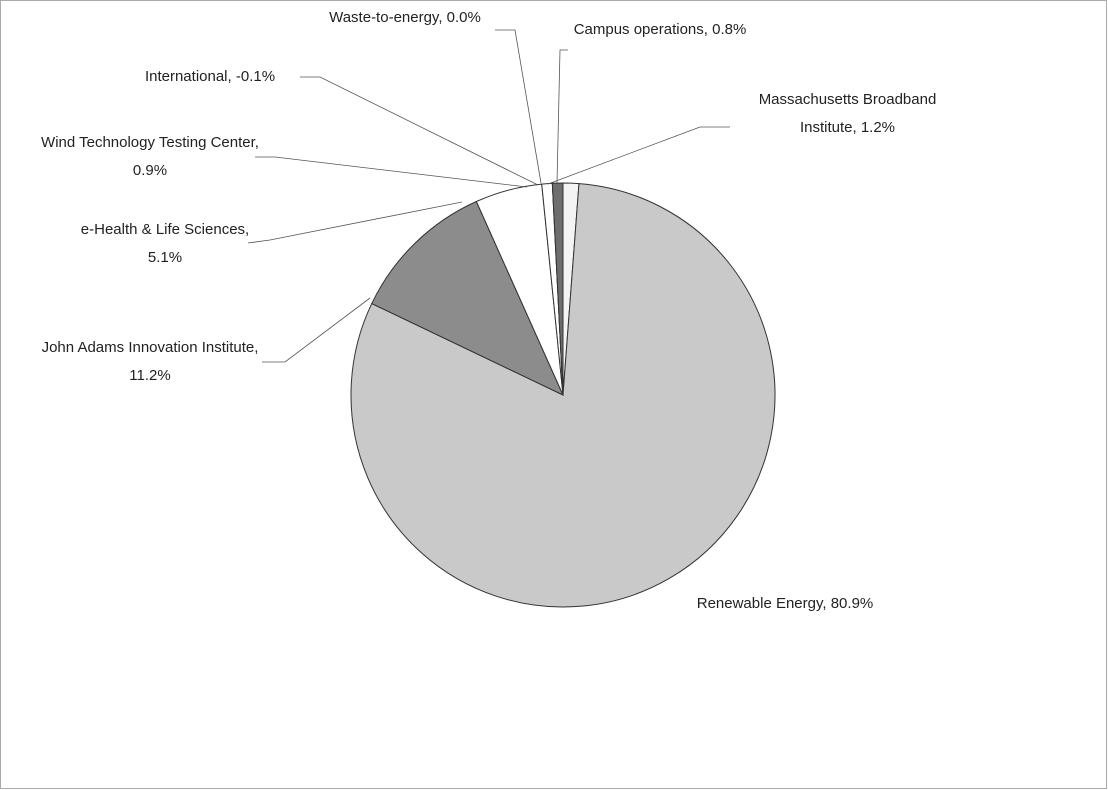 The width and height of the screenshot is (1108, 790). Describe the element at coordinates (255, 76) in the screenshot. I see `slice-value: -0.1%` at that location.